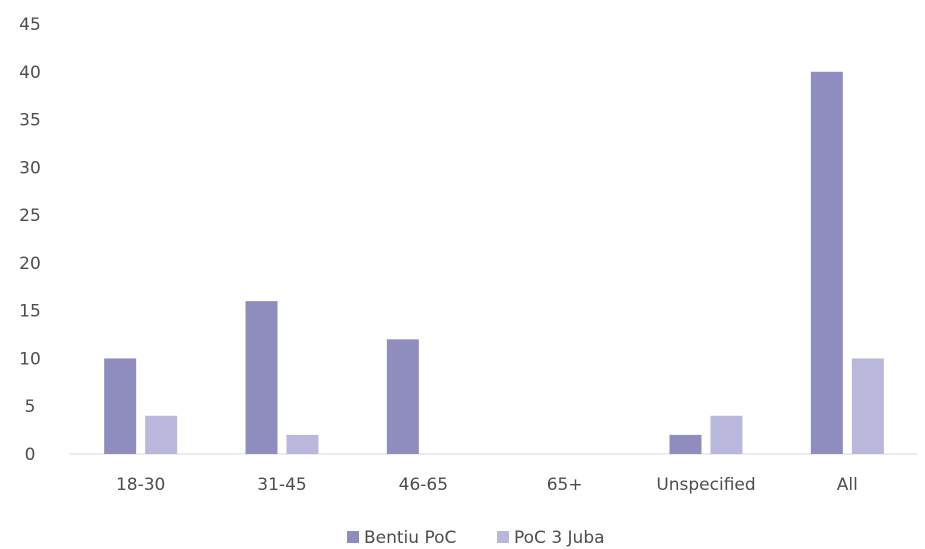  What do you see at coordinates (487, 485) in the screenshot?
I see `x-axis-ticks: 18-30 31-45 46-65 65+ Unspecified All` at bounding box center [487, 485].